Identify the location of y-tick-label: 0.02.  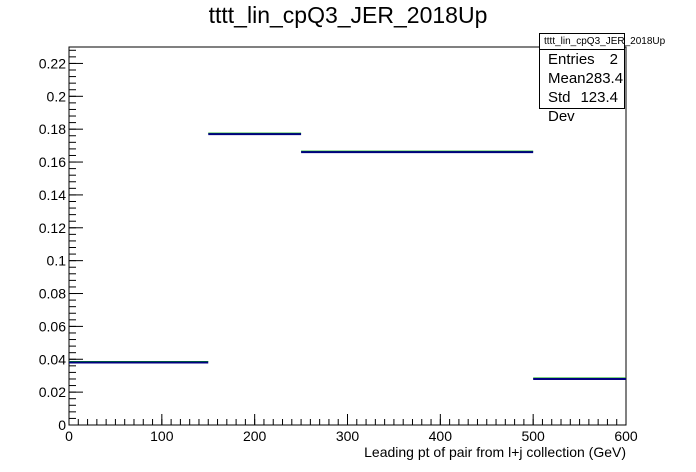
(52, 392).